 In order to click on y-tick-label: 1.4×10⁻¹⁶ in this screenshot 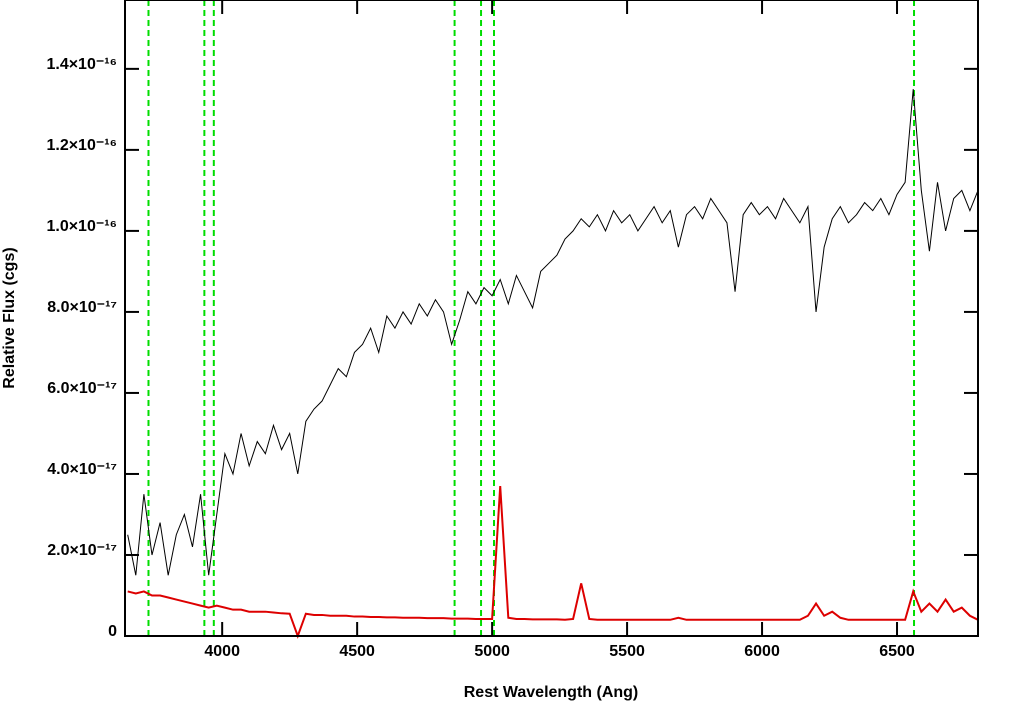, I will do `click(81, 64)`.